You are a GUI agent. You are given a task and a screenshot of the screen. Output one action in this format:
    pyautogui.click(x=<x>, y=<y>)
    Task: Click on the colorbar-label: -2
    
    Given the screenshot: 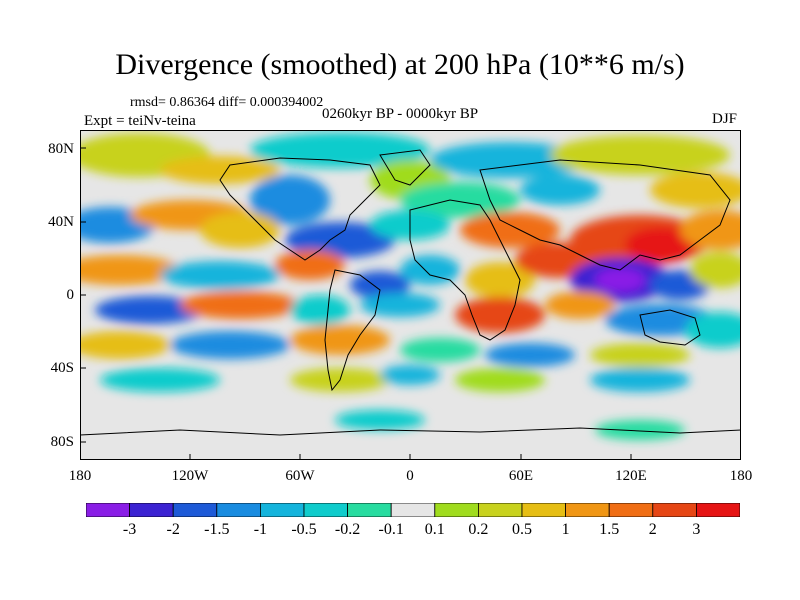 What is the action you would take?
    pyautogui.click(x=173, y=529)
    